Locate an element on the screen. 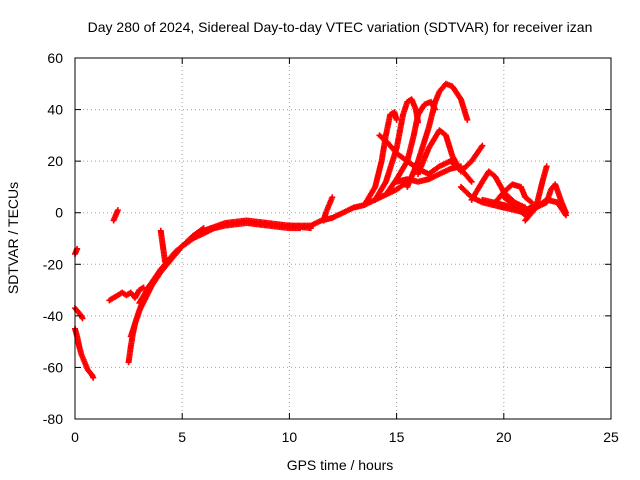 The width and height of the screenshot is (640, 480). series-arc-dawn-a is located at coordinates (126, 294).